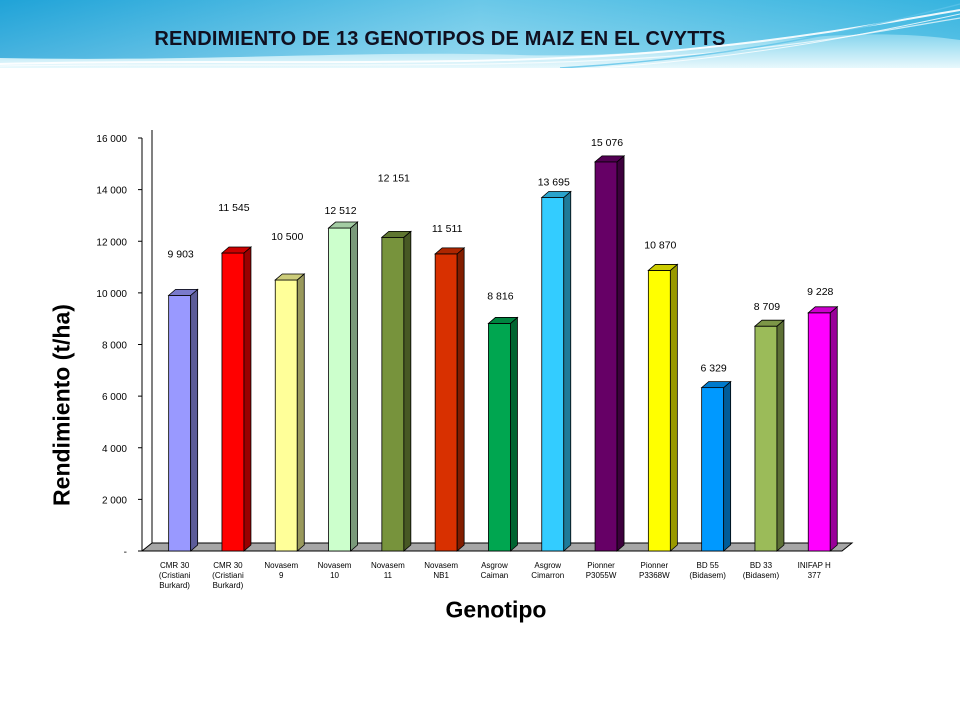  Describe the element at coordinates (111, 294) in the screenshot. I see `y-tick-label: 10 000` at that location.